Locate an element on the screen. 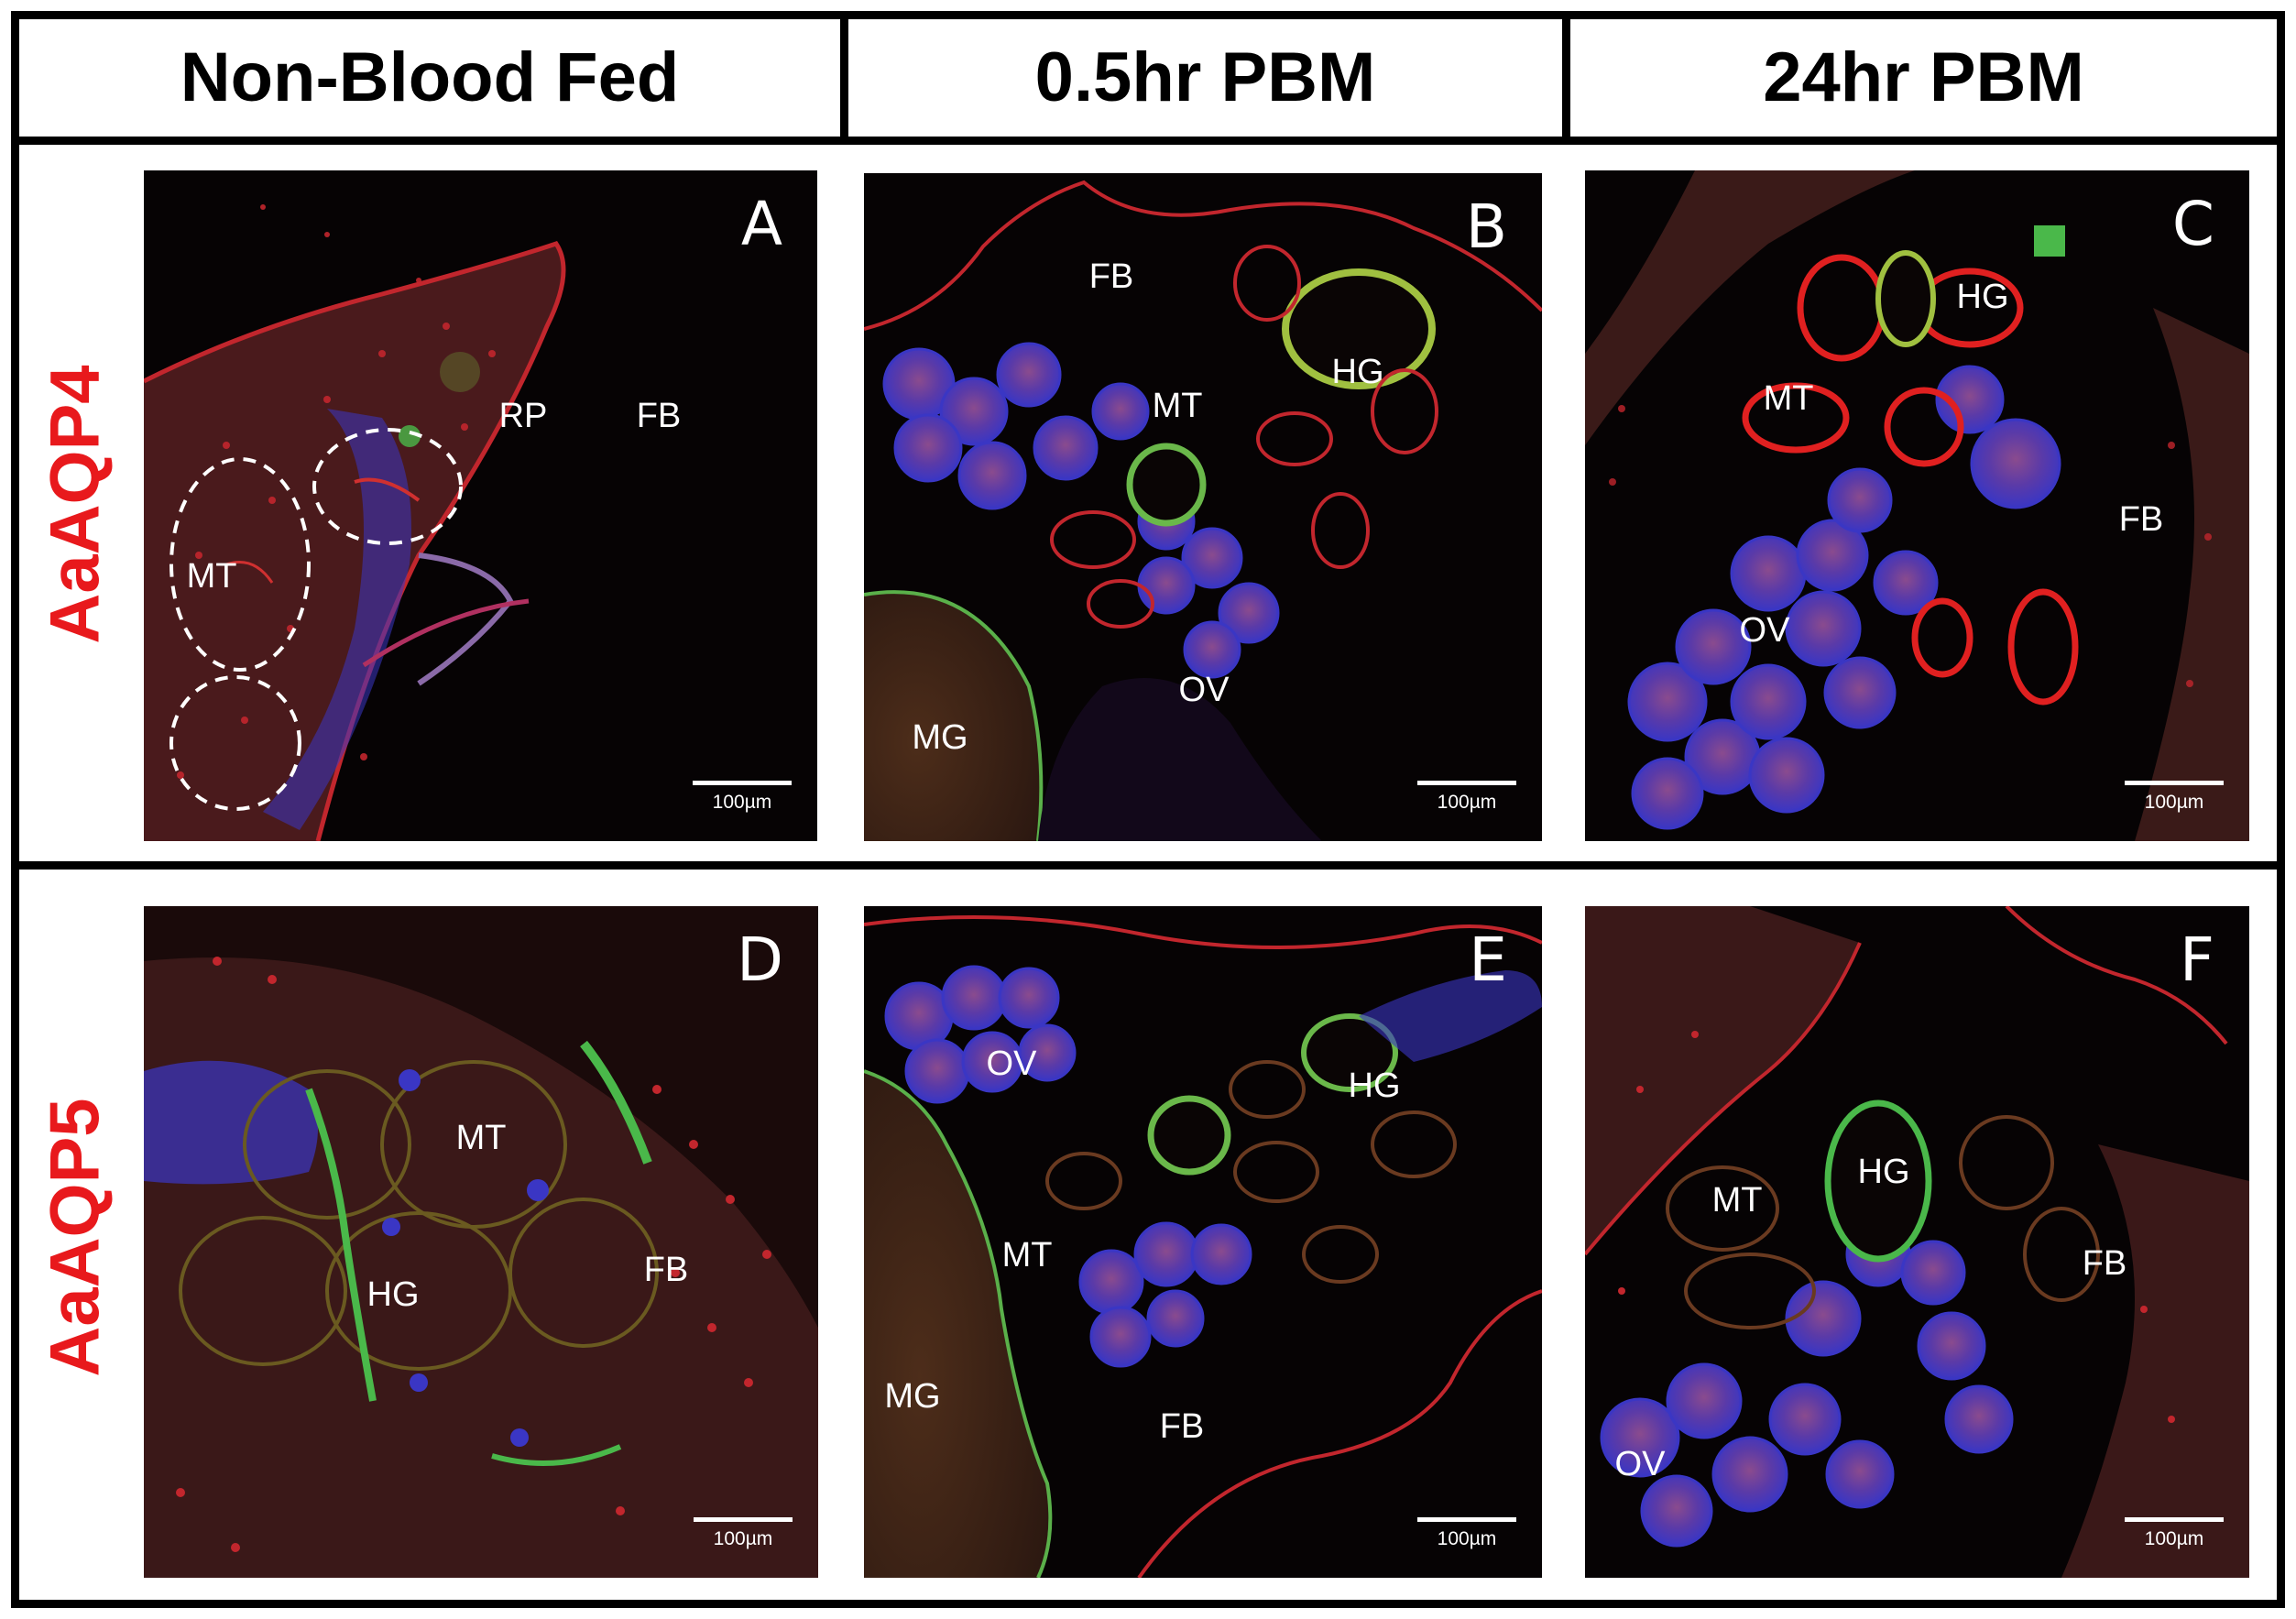 This screenshot has width=2296, height=1619. row-label-aaaqp5: AaAQP5 is located at coordinates (75, 1237).